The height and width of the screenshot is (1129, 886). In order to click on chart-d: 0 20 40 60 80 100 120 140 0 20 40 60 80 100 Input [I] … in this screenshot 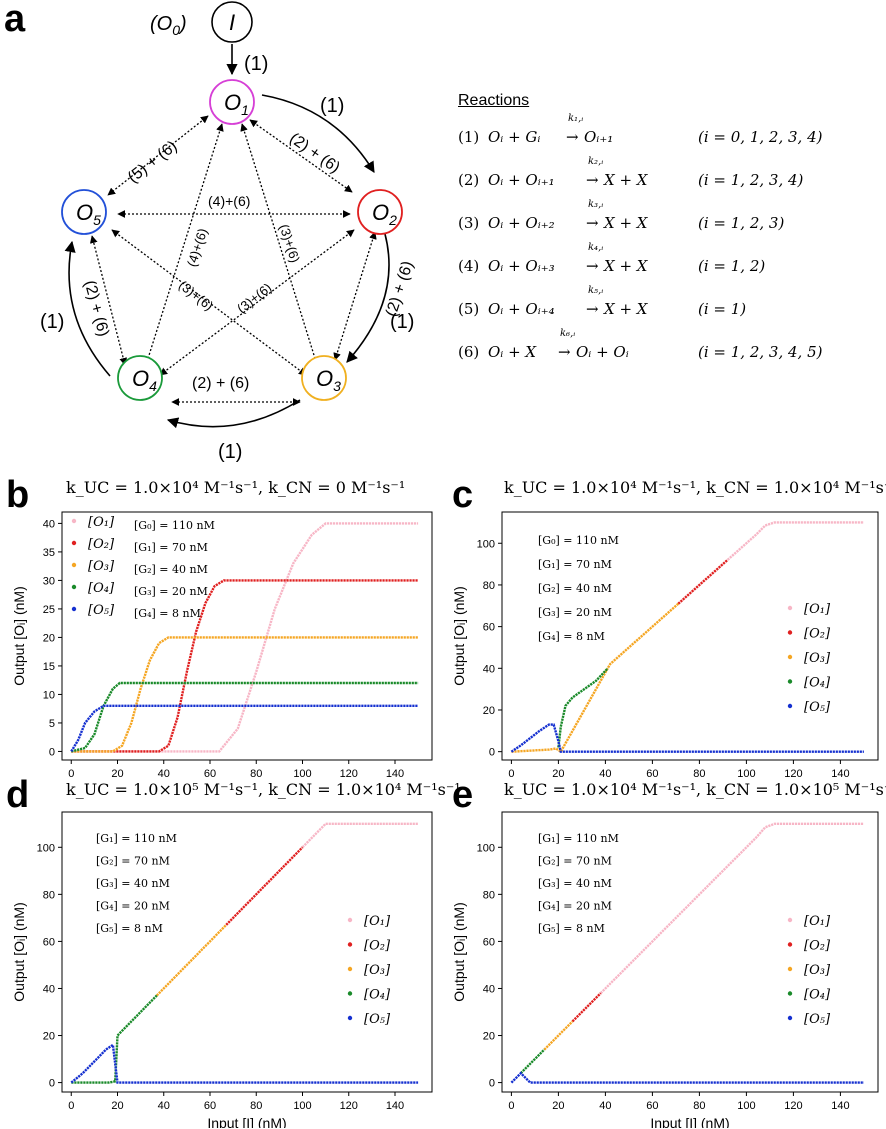, I will do `click(222, 969)`.